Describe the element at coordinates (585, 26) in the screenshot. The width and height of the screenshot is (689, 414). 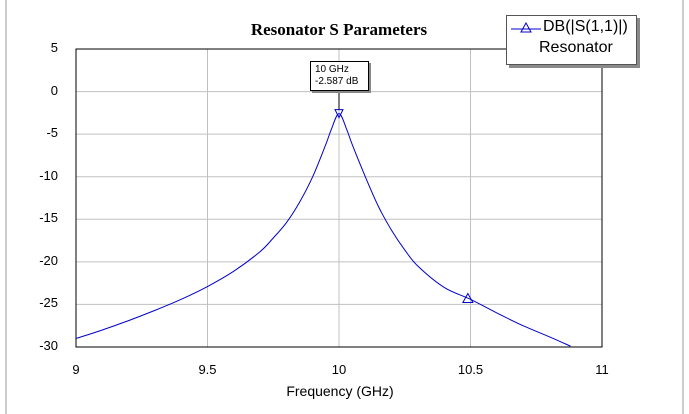
I see `legend-series-label: DB(|S(1,1)|)` at that location.